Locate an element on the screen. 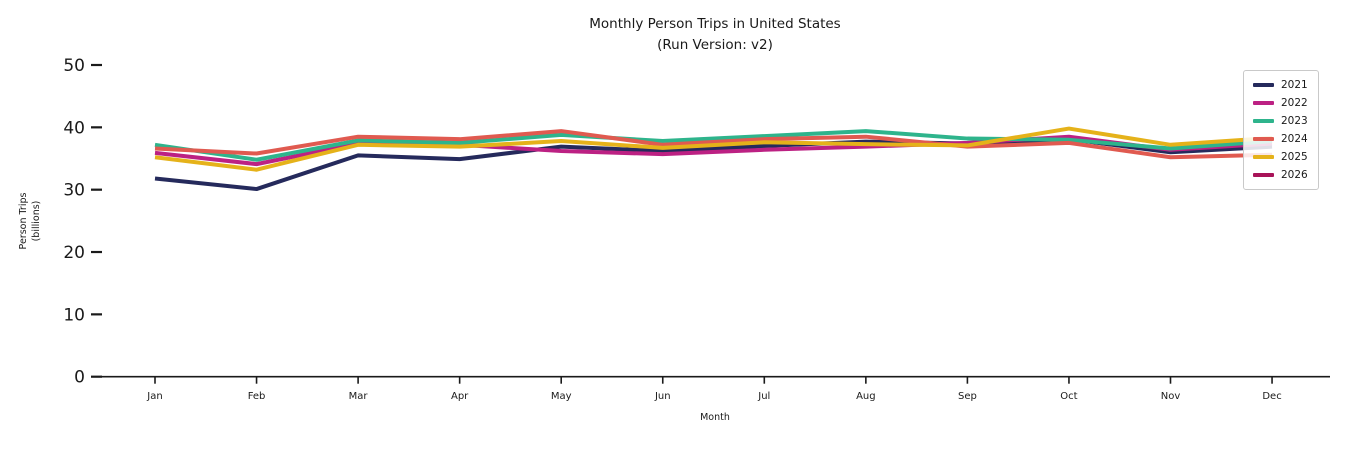 This screenshot has width=1350, height=450. x-tick-label: Dec is located at coordinates (1271, 396).